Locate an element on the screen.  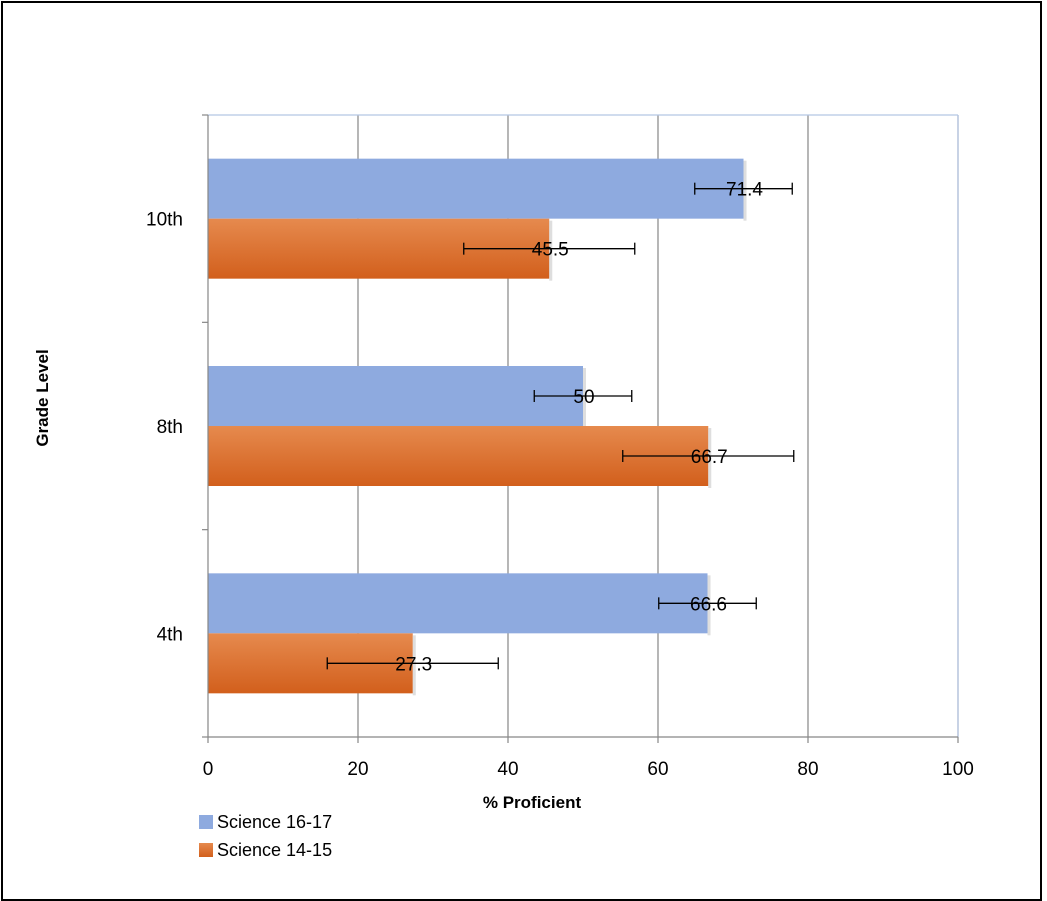
data-label: 45.5 is located at coordinates (550, 250).